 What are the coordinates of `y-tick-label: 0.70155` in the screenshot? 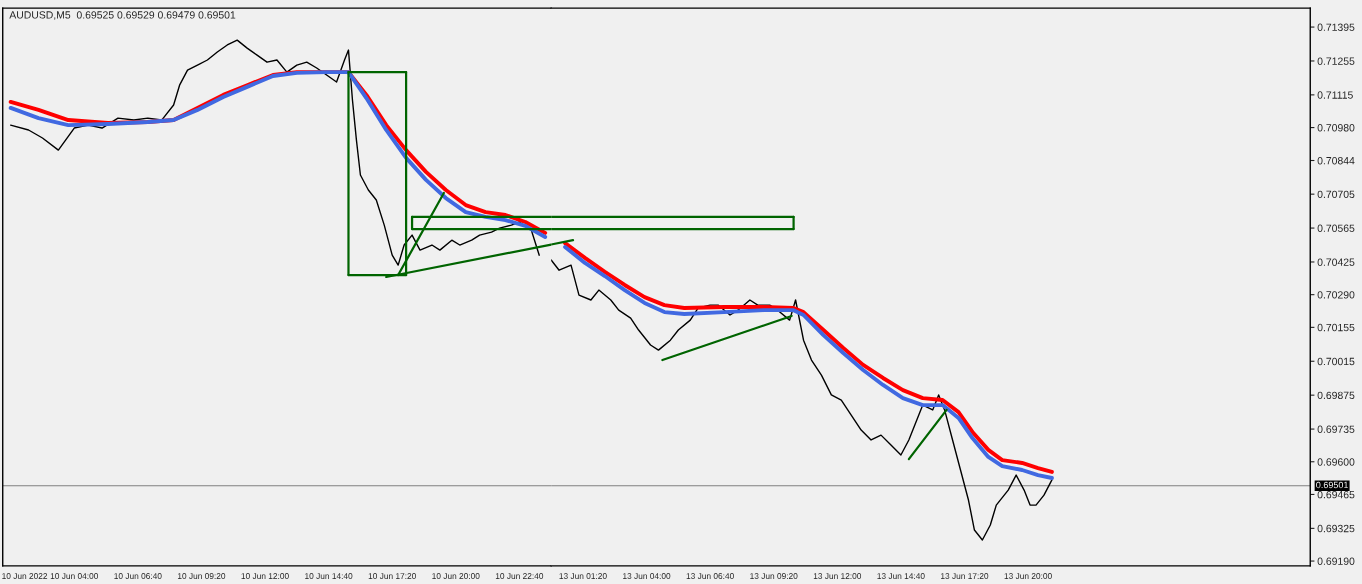 It's located at (1336, 327).